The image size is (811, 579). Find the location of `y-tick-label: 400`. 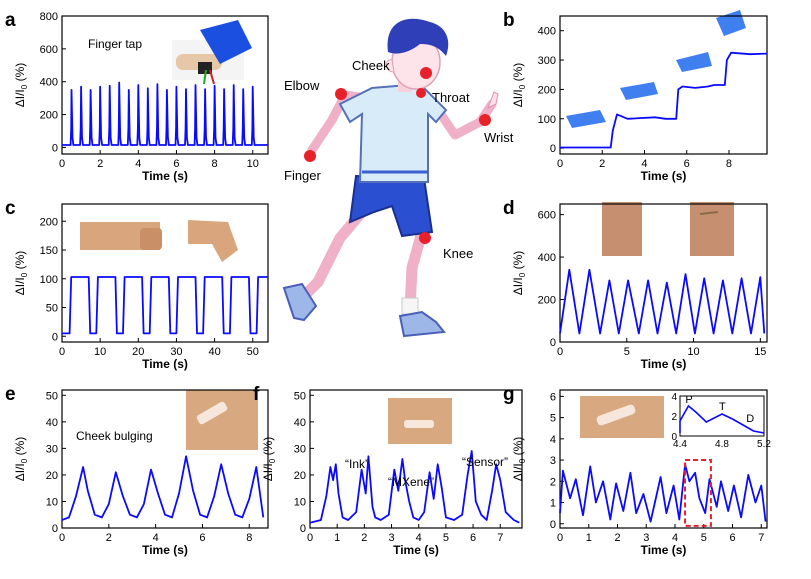

y-tick-label: 400 is located at coordinates (49, 83).